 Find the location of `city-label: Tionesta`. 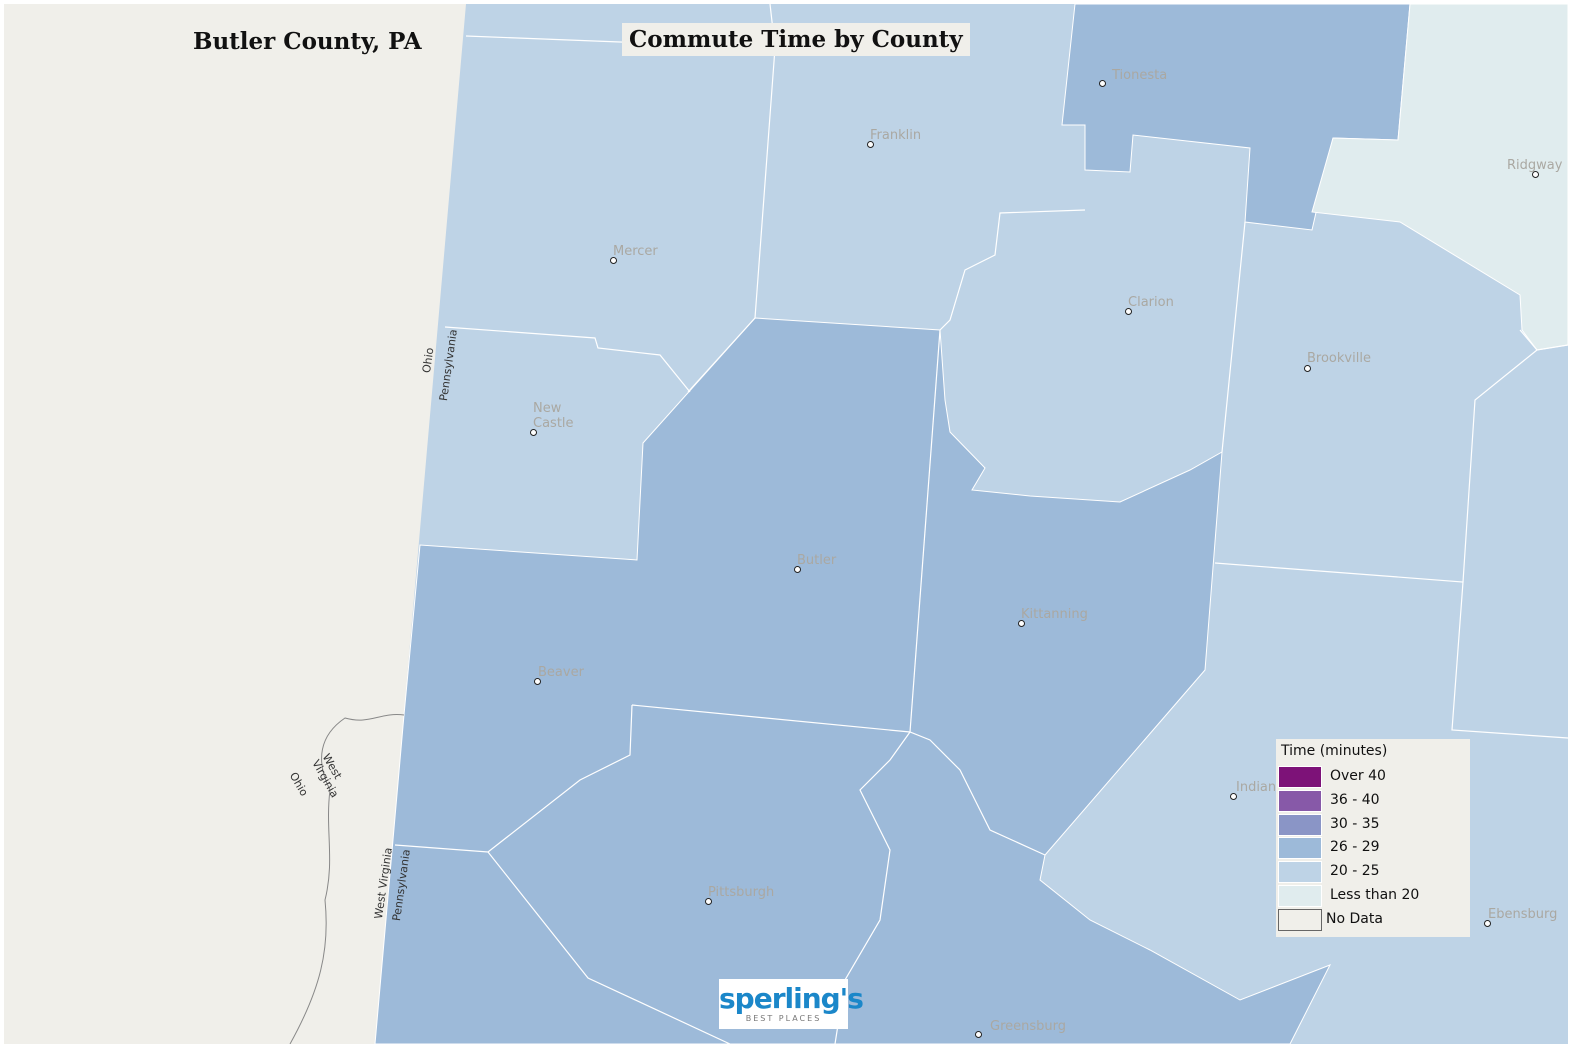

city-label: Tionesta is located at coordinates (1140, 75).